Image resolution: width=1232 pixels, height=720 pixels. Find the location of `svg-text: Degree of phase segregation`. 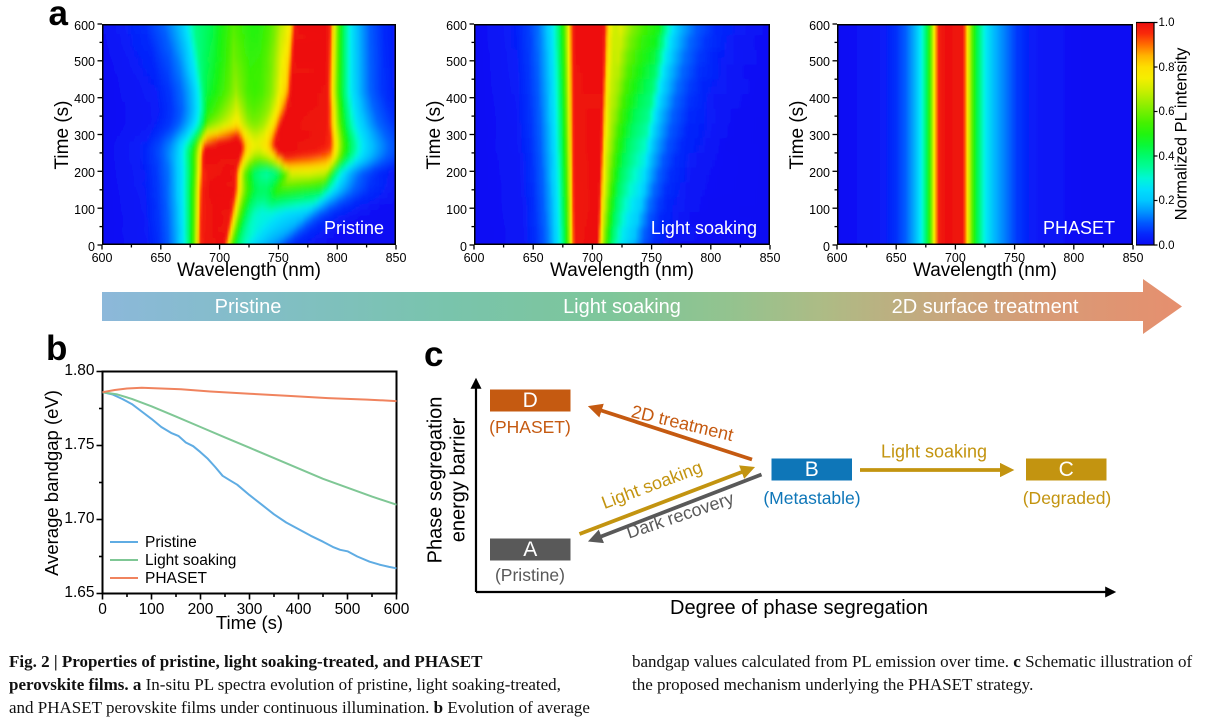

svg-text: Degree of phase segregation is located at coordinates (799, 608).